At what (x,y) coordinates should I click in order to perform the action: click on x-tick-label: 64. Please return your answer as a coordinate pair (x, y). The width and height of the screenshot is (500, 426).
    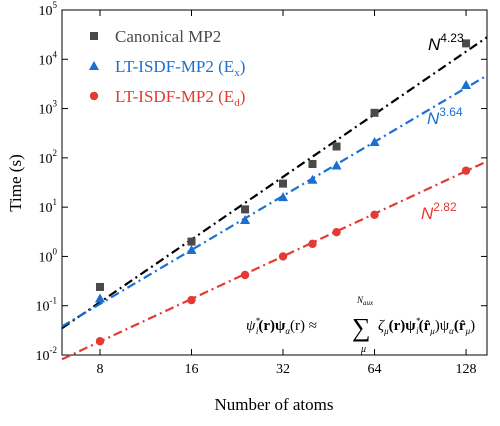
    Looking at the image, I should click on (375, 369).